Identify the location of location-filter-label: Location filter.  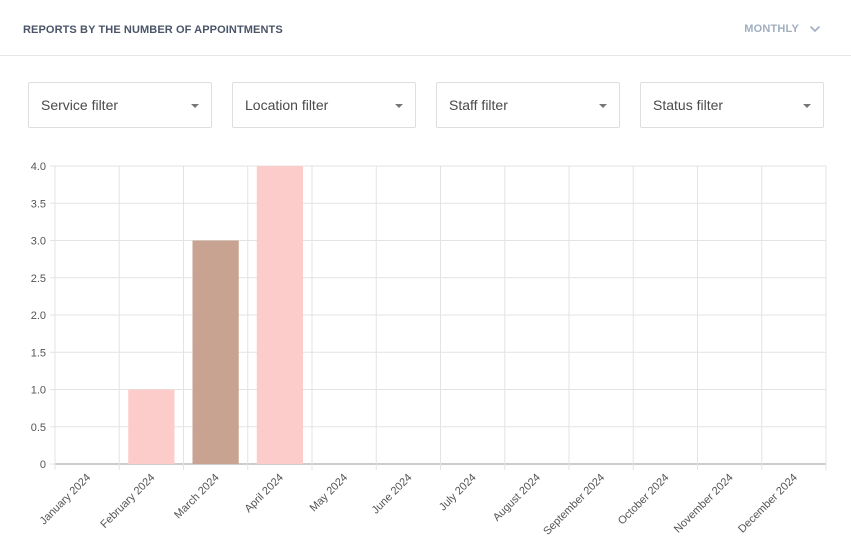
(287, 105).